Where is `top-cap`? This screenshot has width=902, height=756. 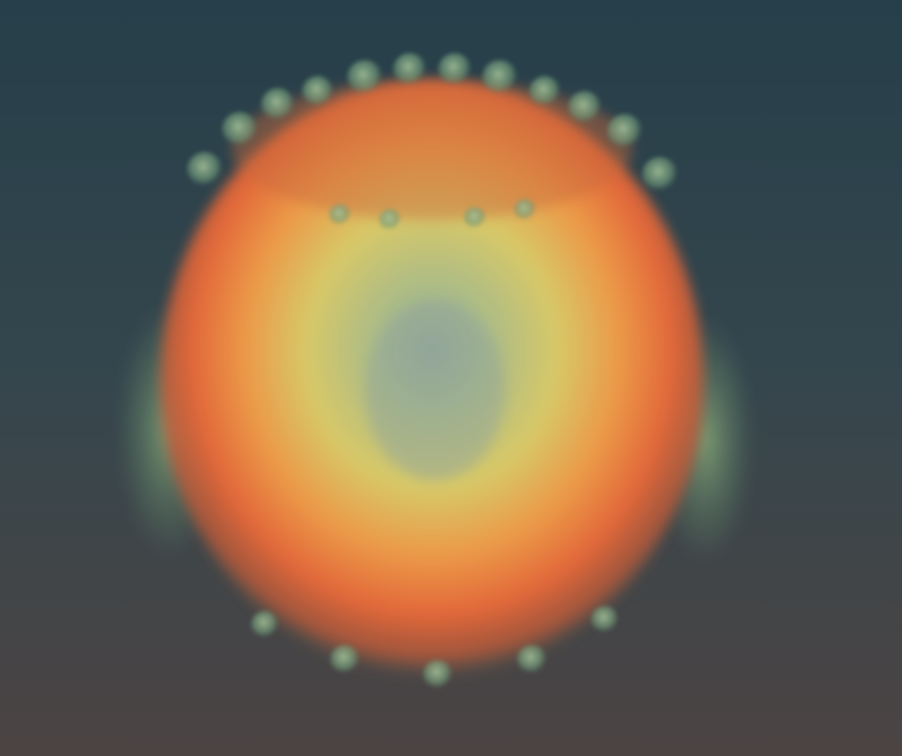
top-cap is located at coordinates (432, 150).